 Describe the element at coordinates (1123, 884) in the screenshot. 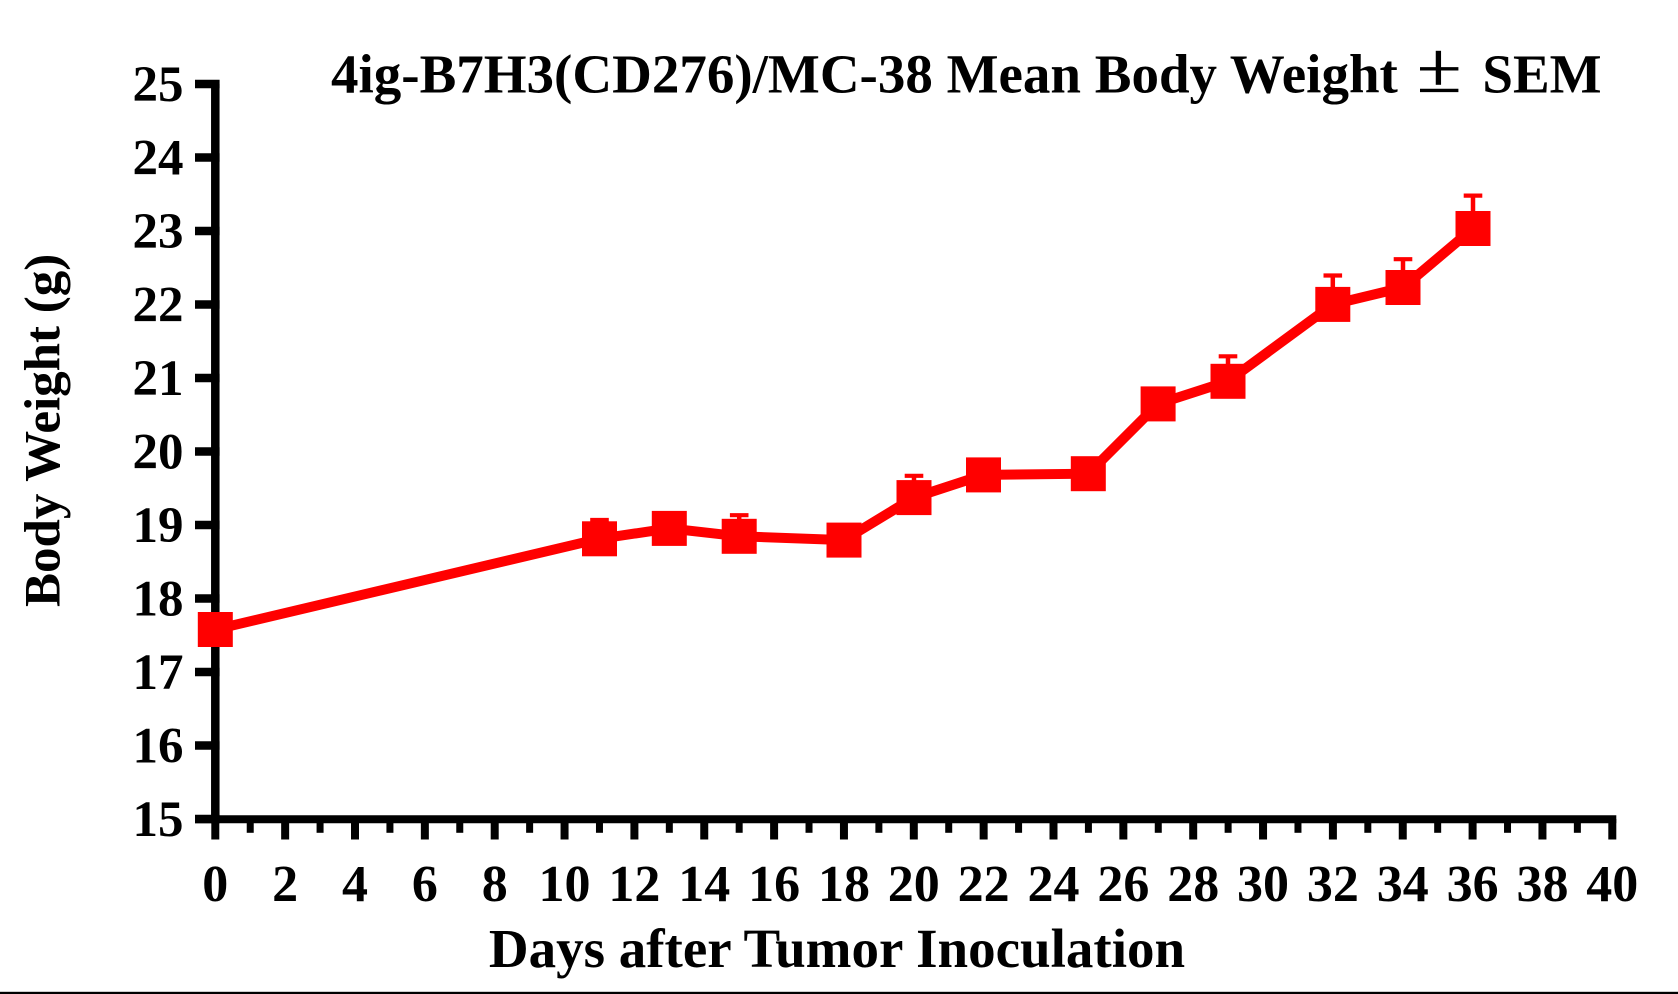

I see `svg-text: 26` at that location.